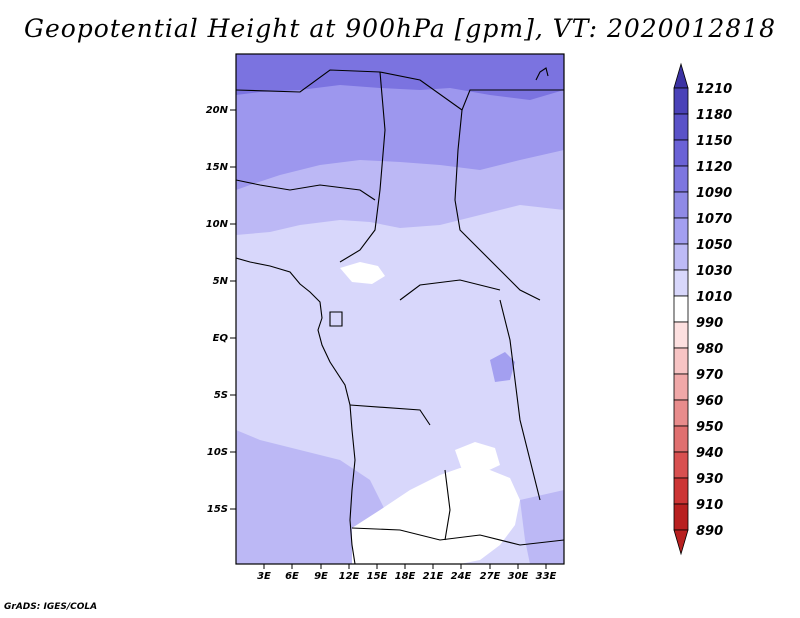 Image resolution: width=800 pixels, height=618 pixels. I want to click on lon-label: 9E, so click(321, 576).